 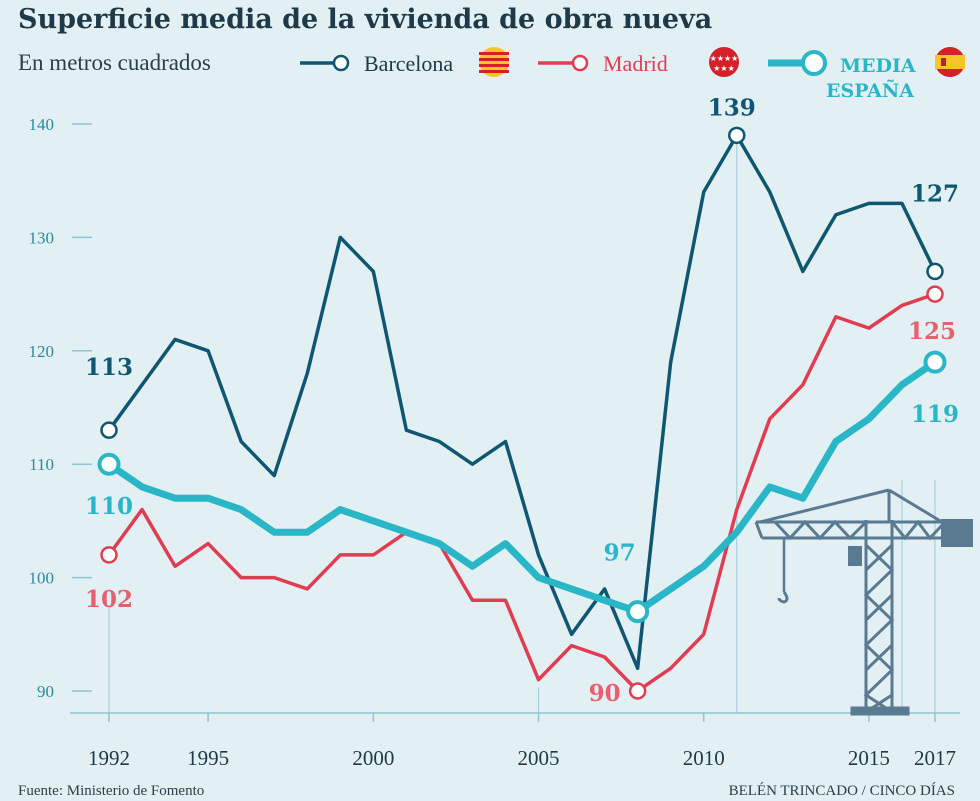 I want to click on data-point-media-espana-1992, so click(x=109, y=464).